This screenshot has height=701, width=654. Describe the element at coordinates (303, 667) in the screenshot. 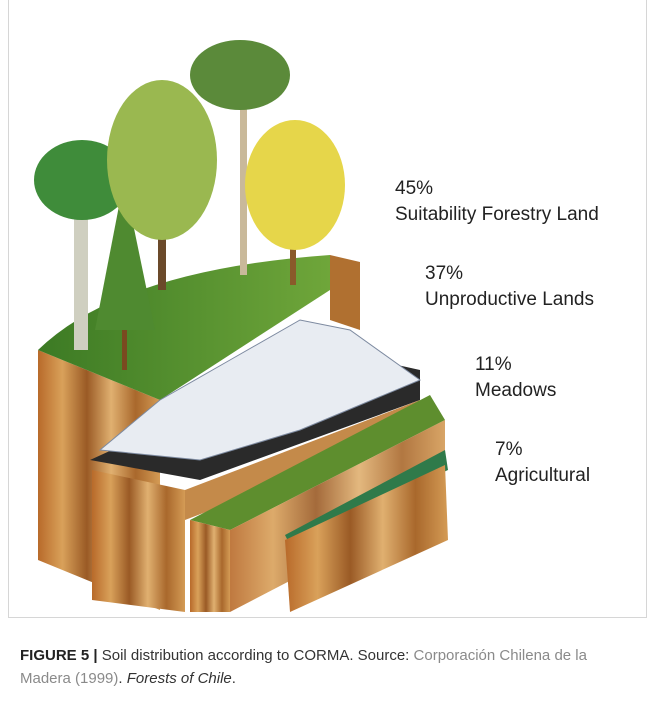

I see `caption-source: Corporación Chilena de la Madera (1999)` at that location.